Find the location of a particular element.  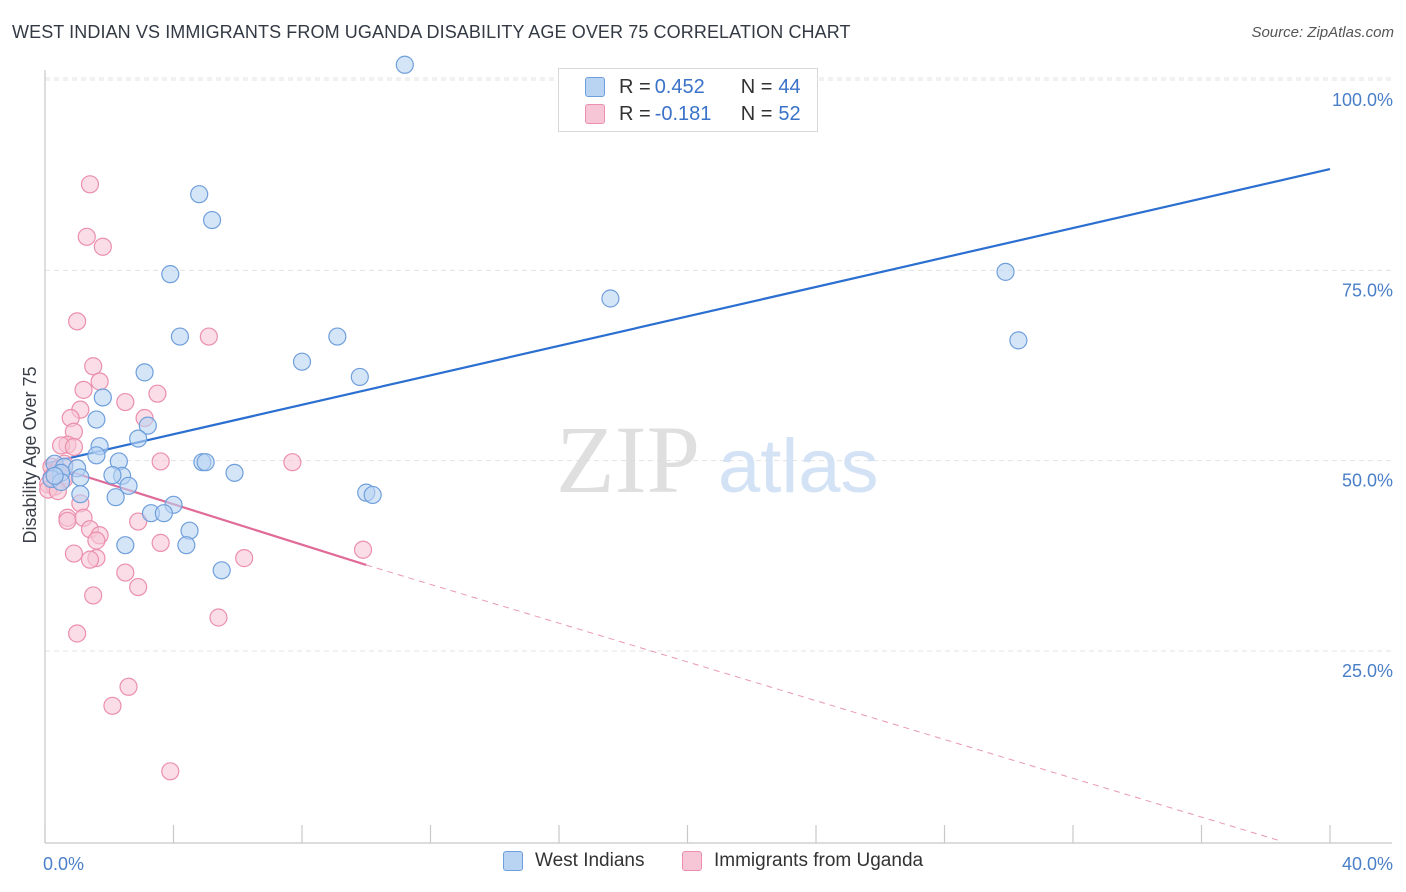

legend-label-uganda: Immigrants from Uganda is located at coordinates (819, 860).